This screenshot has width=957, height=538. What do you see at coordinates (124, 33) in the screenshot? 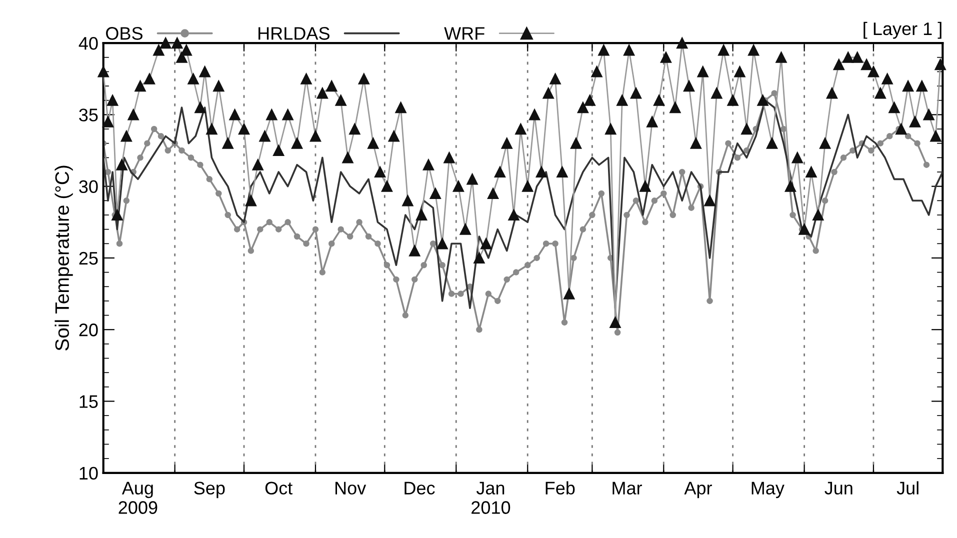
I see `legend-label: OBS` at bounding box center [124, 33].